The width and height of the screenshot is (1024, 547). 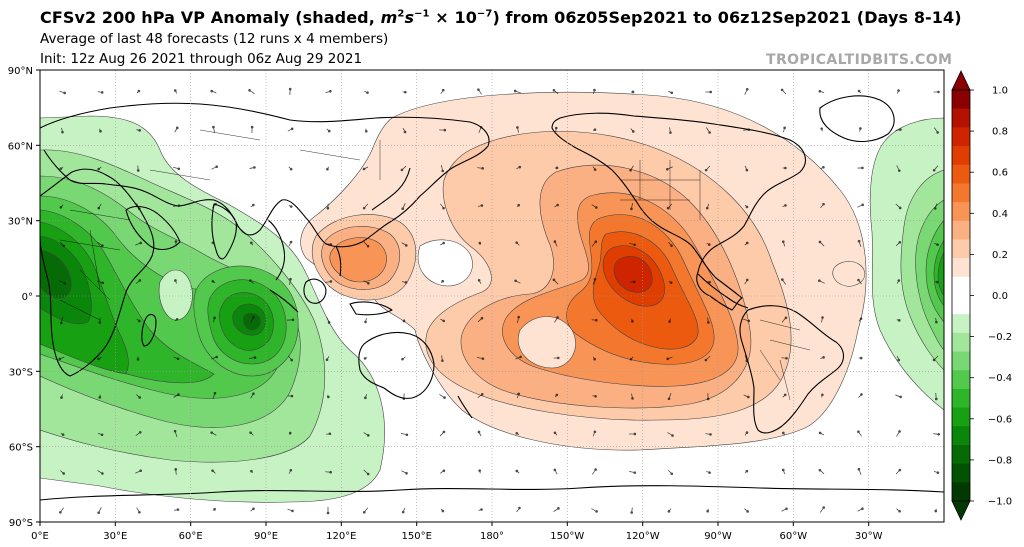 I want to click on lon-label: 90°W, so click(x=718, y=536).